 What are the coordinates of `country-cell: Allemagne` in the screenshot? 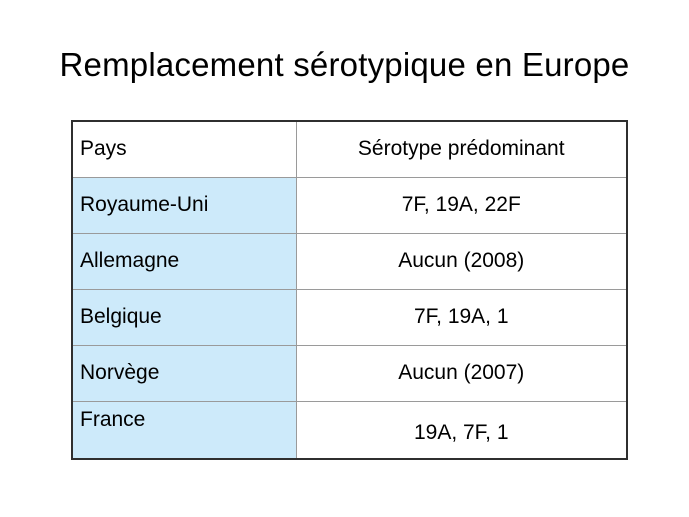 It's located at (184, 261).